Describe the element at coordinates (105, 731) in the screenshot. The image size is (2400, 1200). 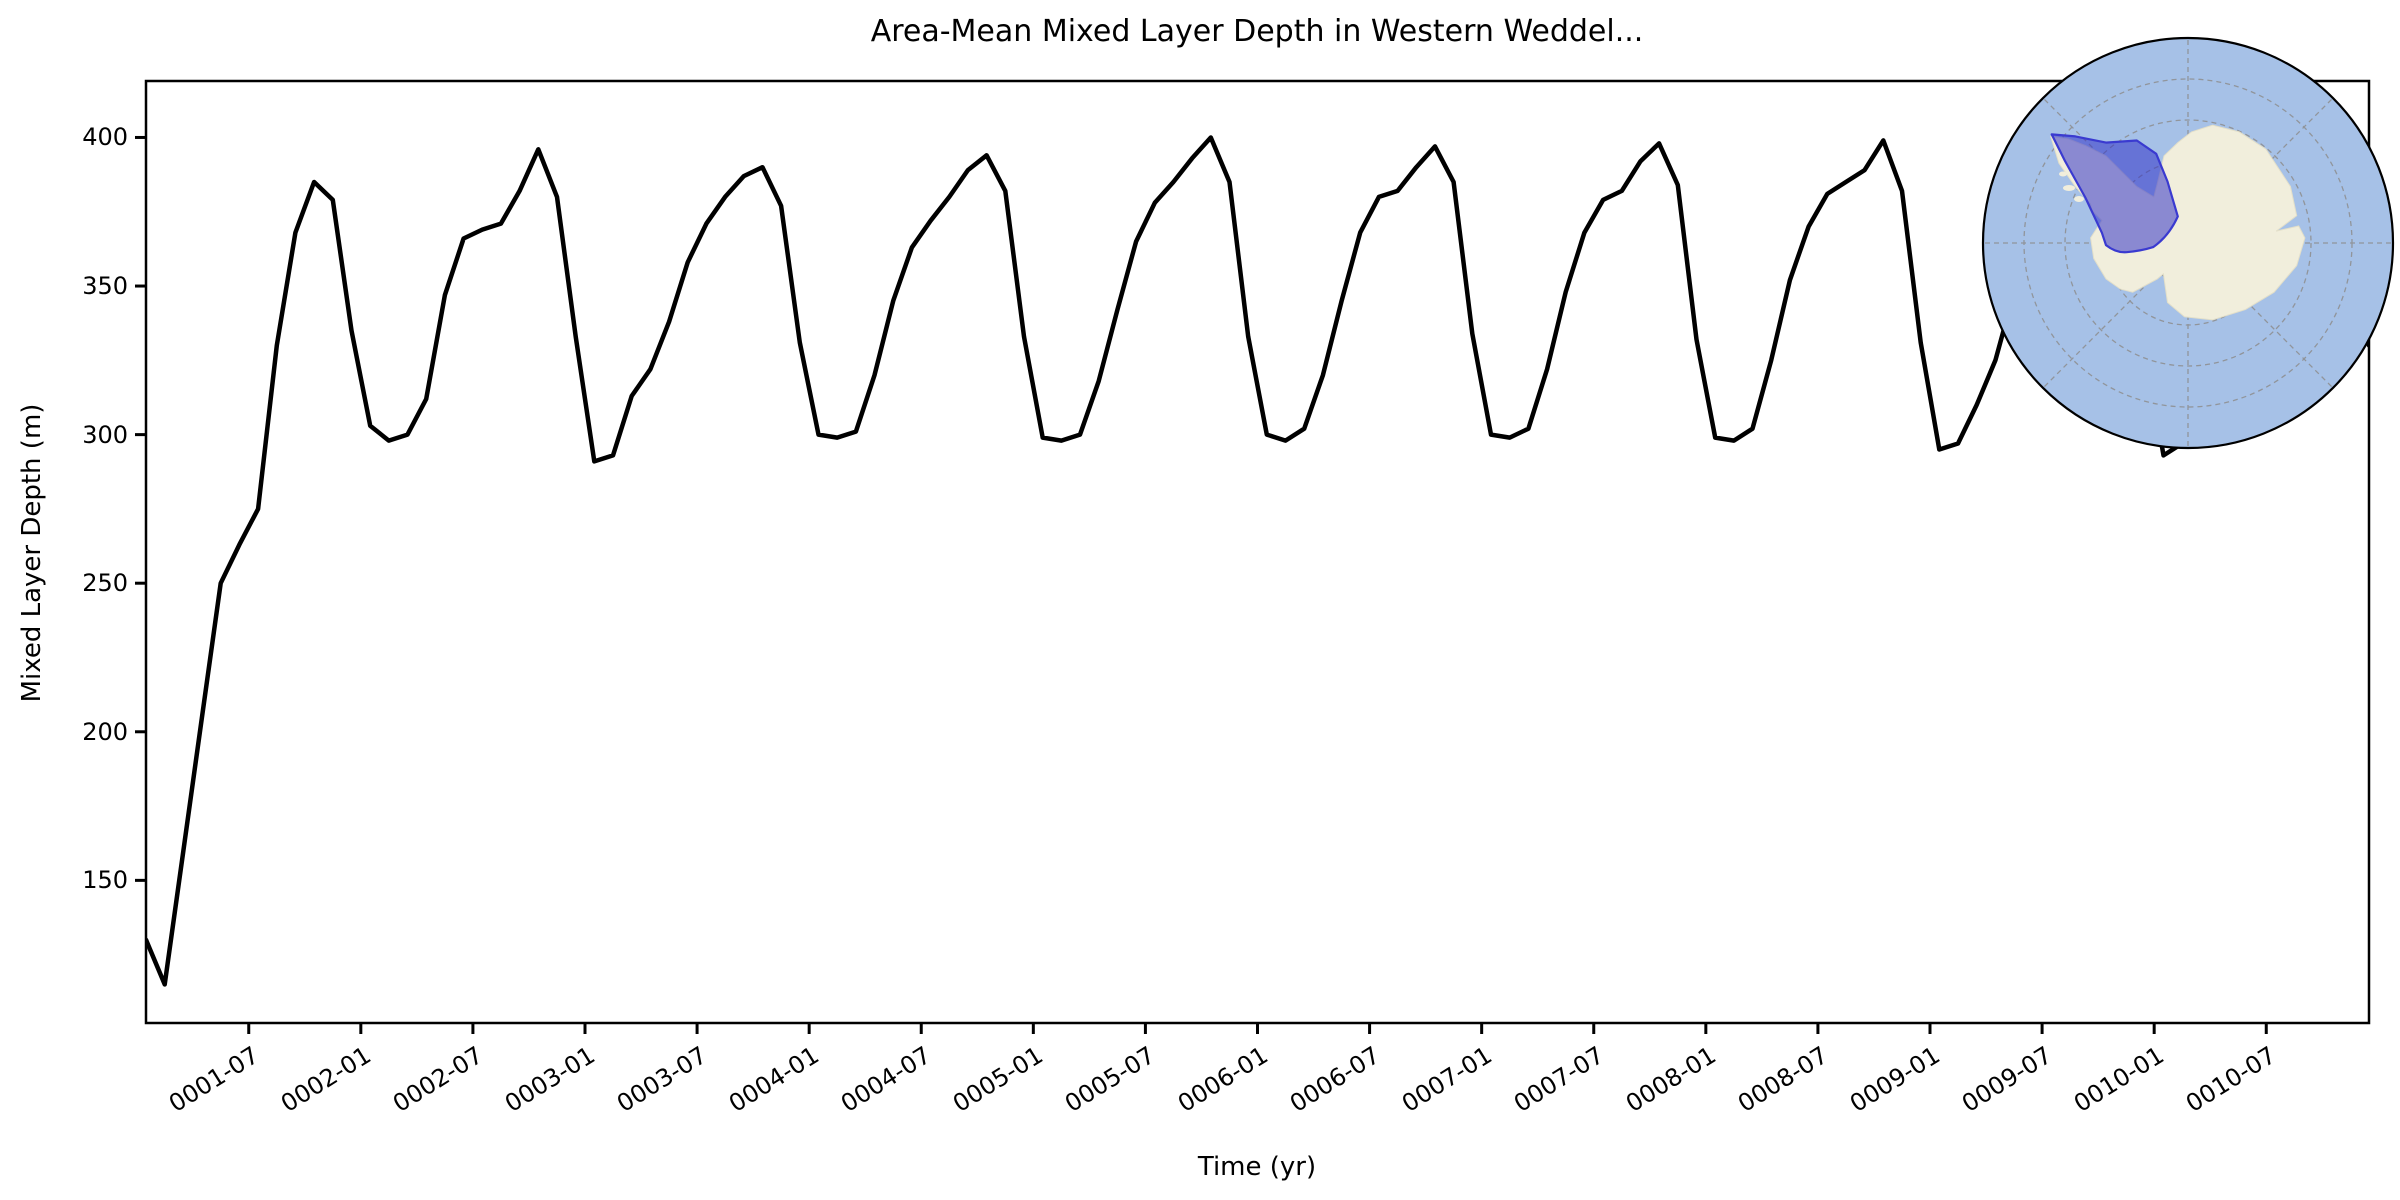
I see `y-tick-label: 200` at that location.